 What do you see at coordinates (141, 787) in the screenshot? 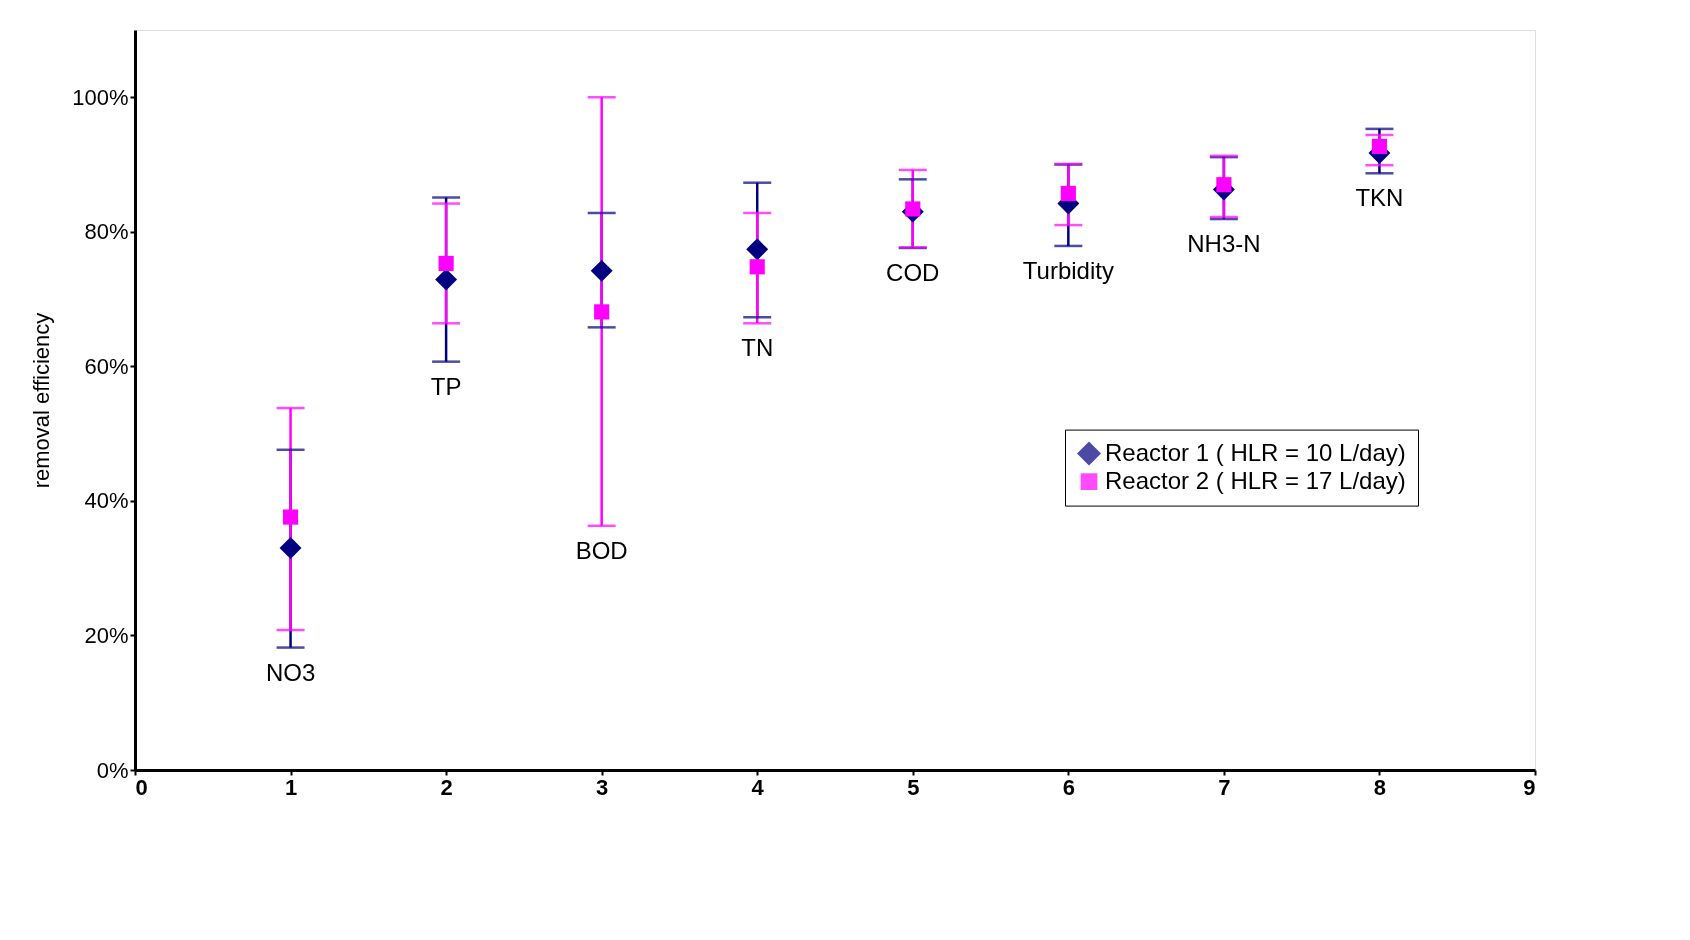
I see `x-tick-label: 0` at bounding box center [141, 787].